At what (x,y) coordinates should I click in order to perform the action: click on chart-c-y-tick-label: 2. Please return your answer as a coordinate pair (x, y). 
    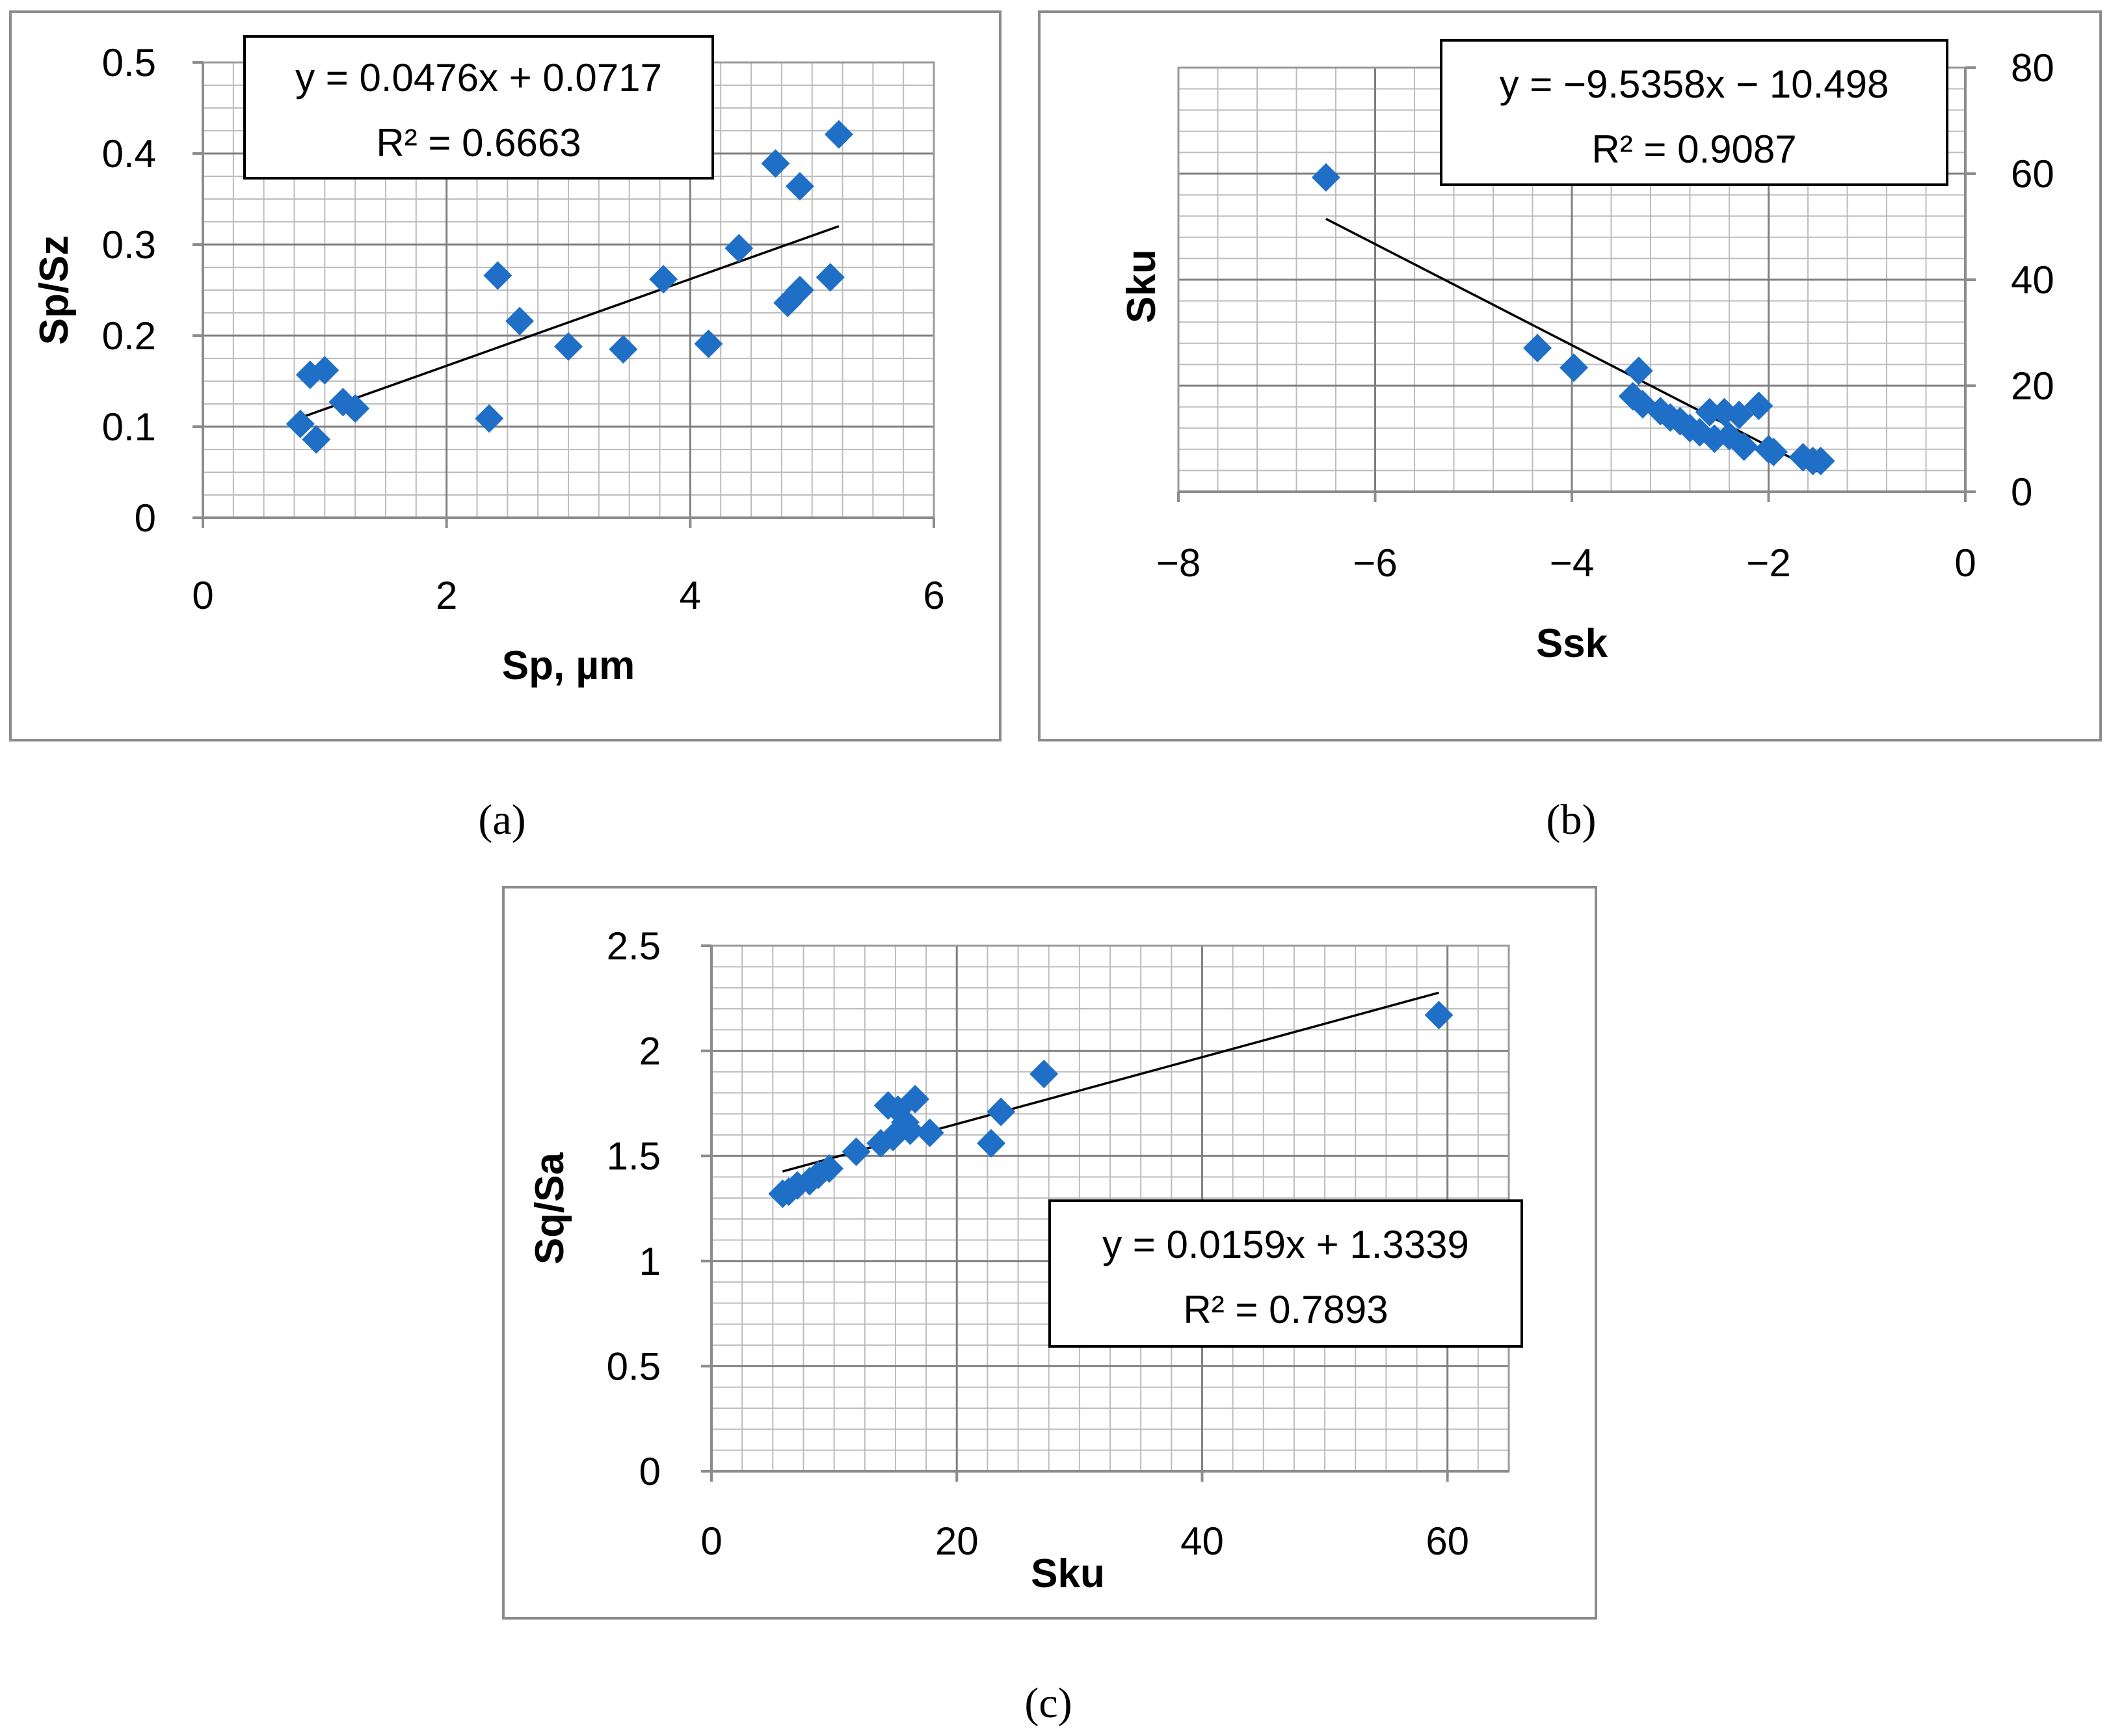
    Looking at the image, I should click on (650, 1051).